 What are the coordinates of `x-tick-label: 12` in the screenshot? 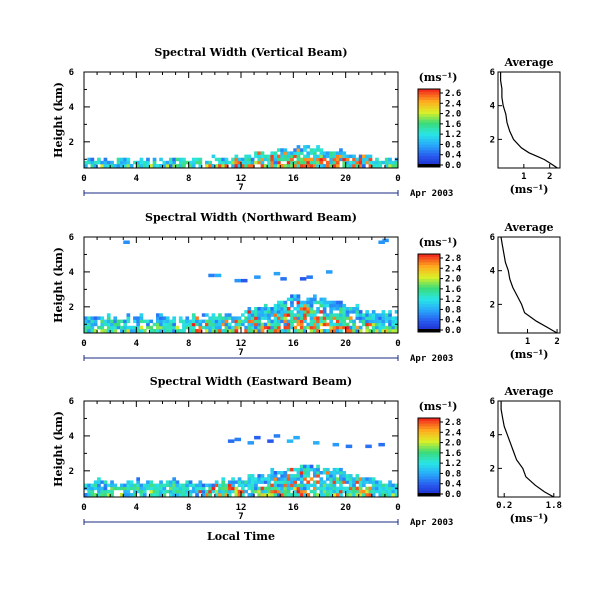 It's located at (241, 179).